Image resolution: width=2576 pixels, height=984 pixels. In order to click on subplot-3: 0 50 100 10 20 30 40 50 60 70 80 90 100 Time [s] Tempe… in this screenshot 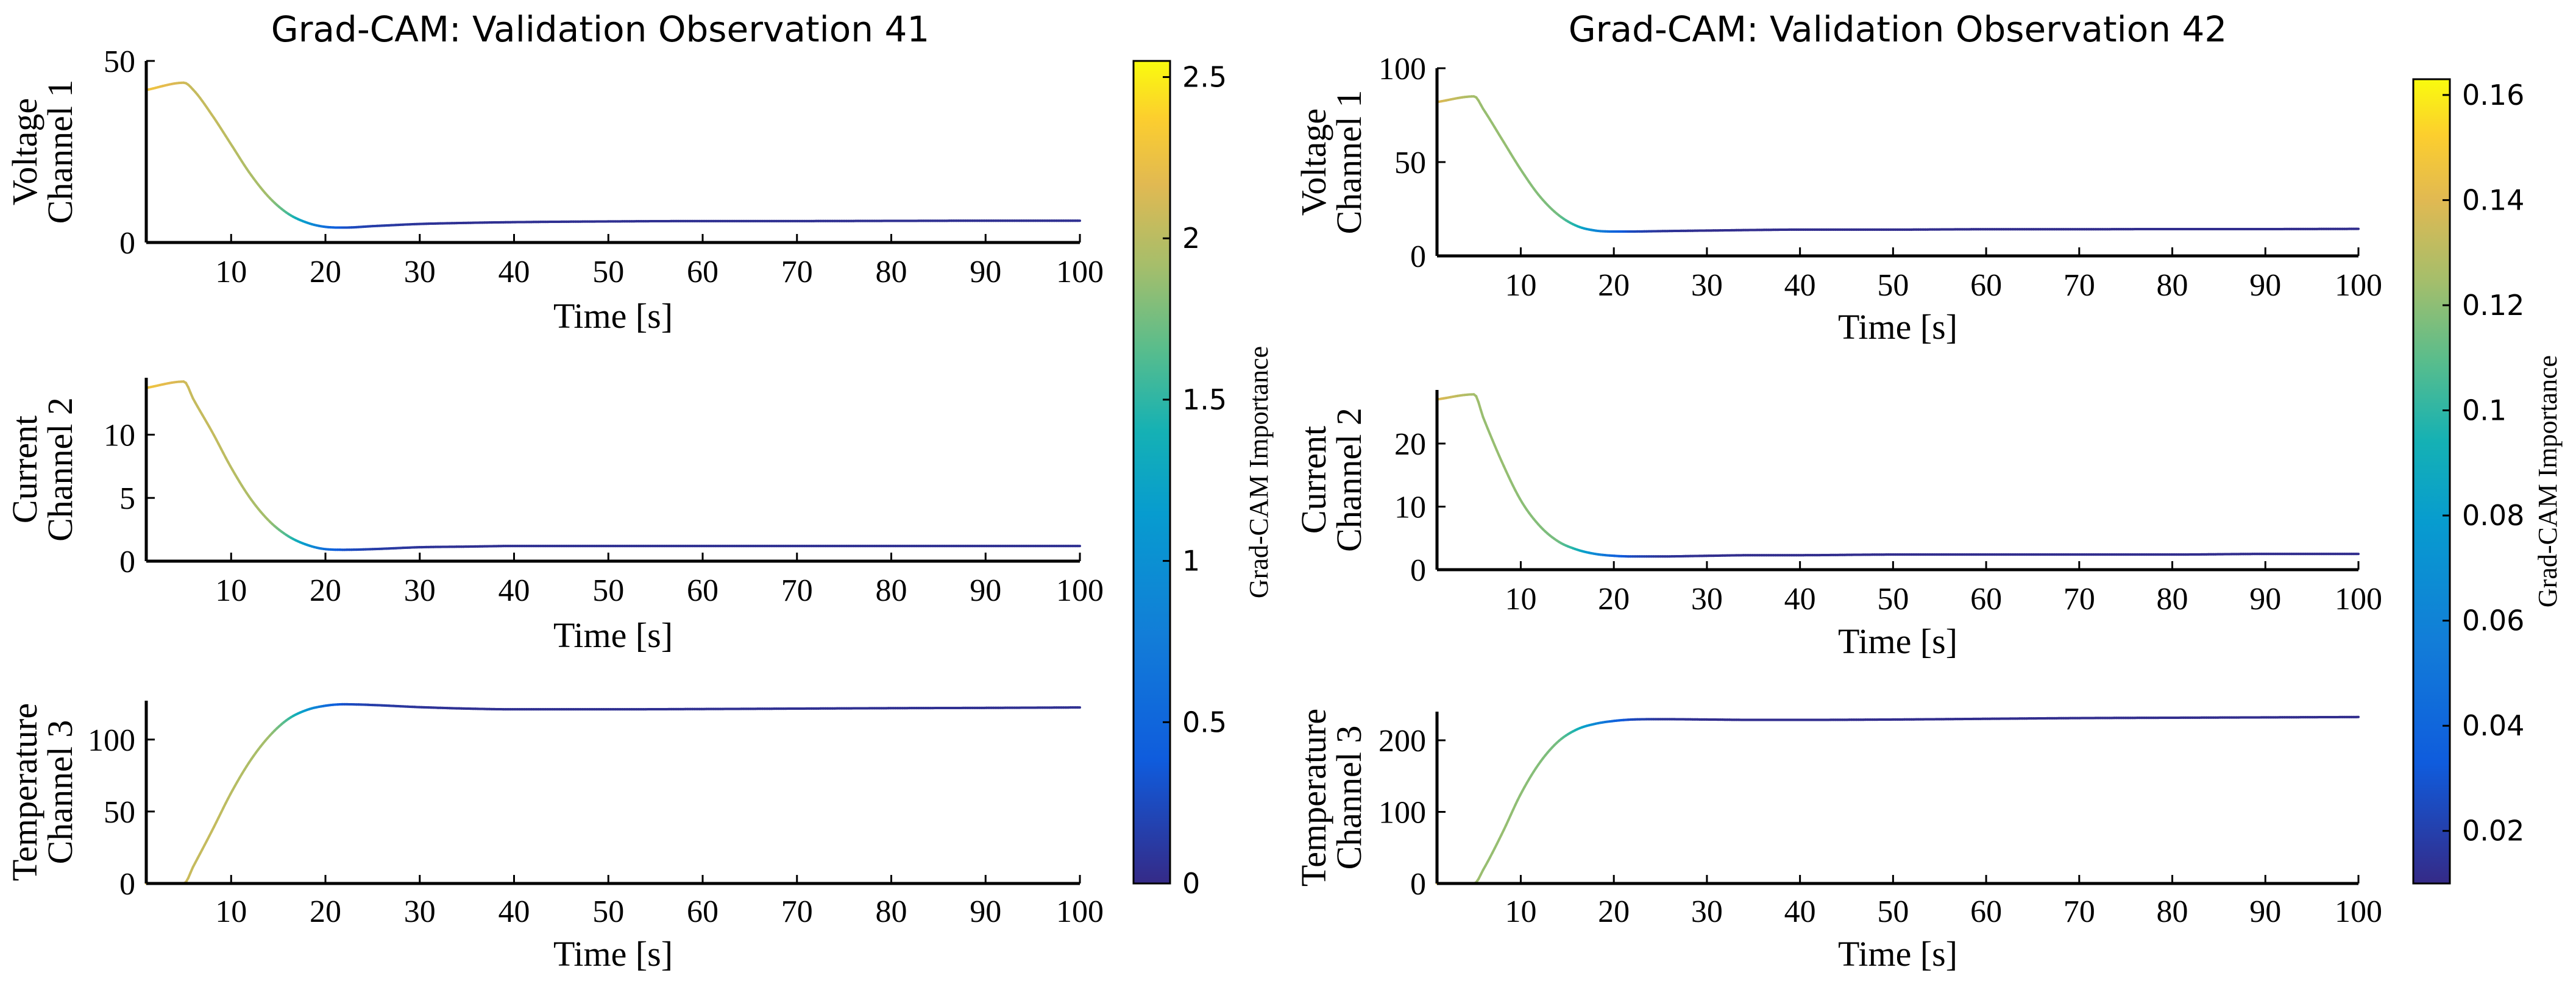, I will do `click(555, 837)`.